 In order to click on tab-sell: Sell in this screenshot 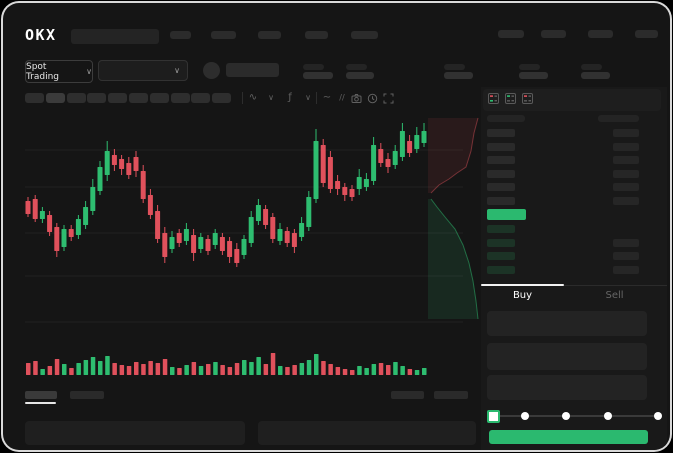, I will do `click(614, 295)`.